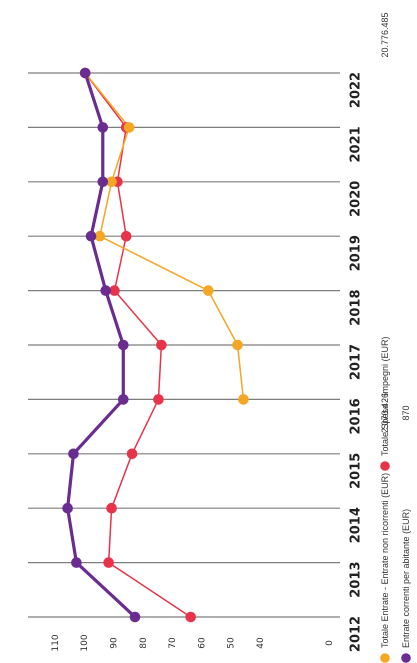 This screenshot has height=663, width=417. I want to click on year-label-2021: 2021, so click(356, 144).